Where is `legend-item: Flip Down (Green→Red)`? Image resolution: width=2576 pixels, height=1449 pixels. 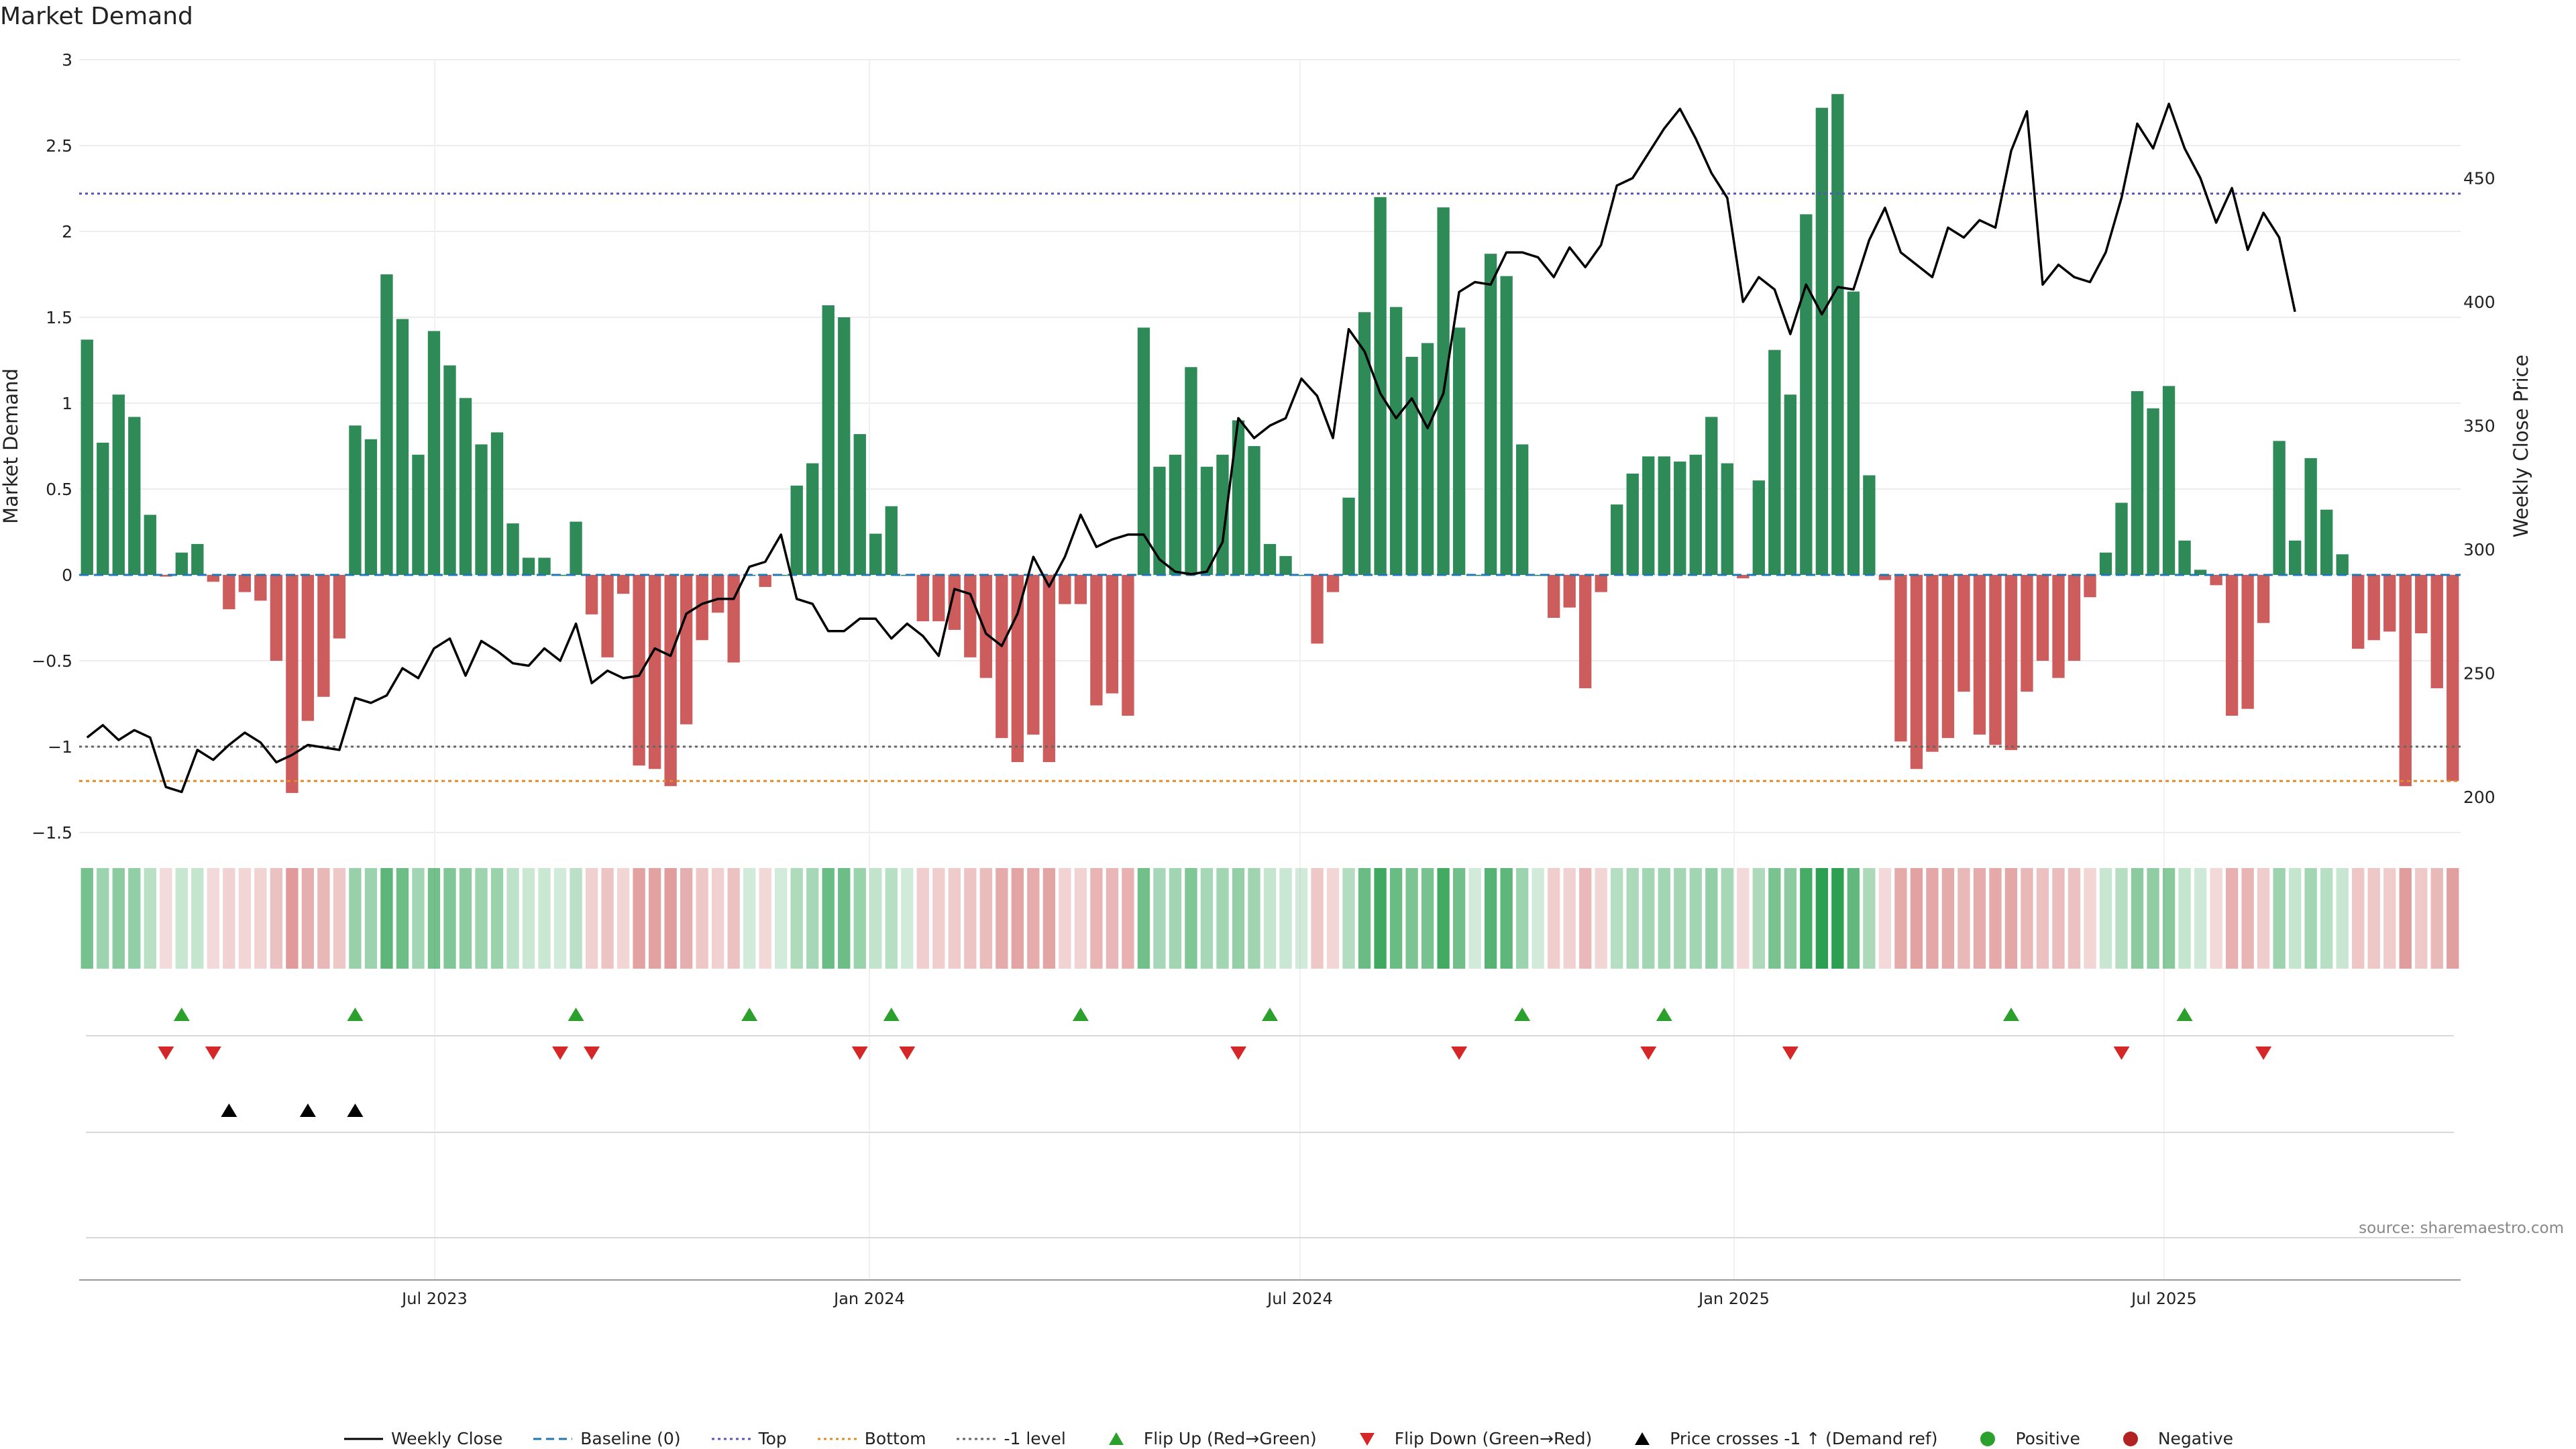 legend-item: Flip Down (Green→Red) is located at coordinates (1469, 1438).